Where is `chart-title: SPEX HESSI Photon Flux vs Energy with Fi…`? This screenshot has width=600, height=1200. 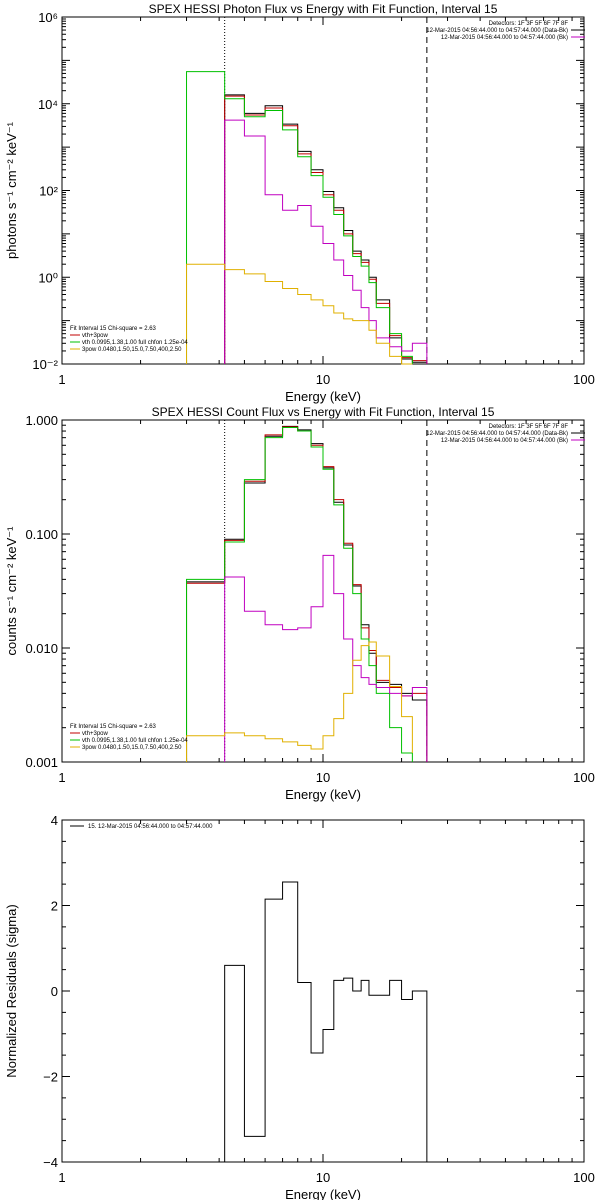
chart-title: SPEX HESSI Photon Flux vs Energy with Fi… is located at coordinates (323, 9).